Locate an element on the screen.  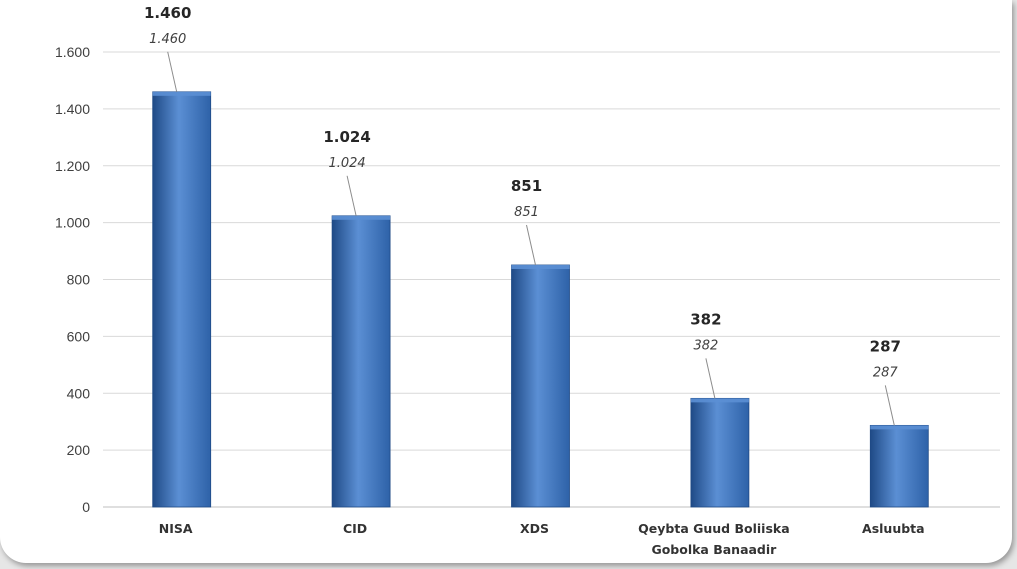
data-label-italic: 1.024 is located at coordinates (346, 163).